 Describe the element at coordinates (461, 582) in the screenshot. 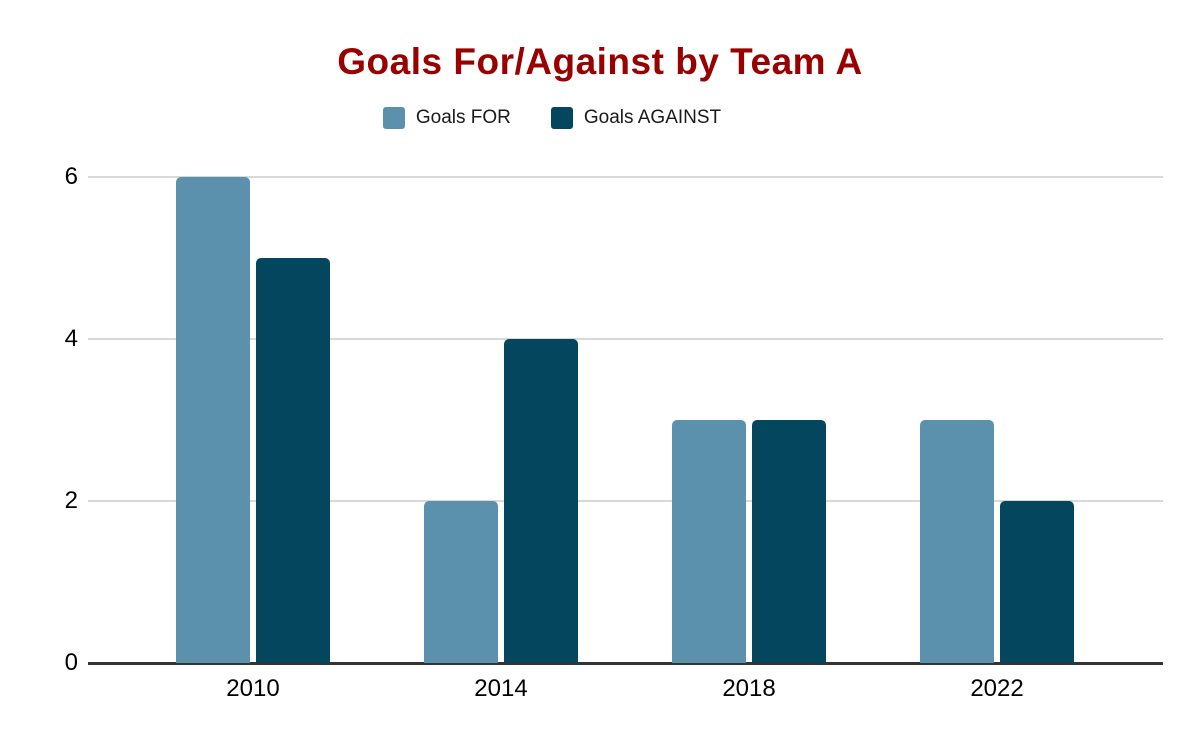

I see `bar-goals-for-2014` at that location.